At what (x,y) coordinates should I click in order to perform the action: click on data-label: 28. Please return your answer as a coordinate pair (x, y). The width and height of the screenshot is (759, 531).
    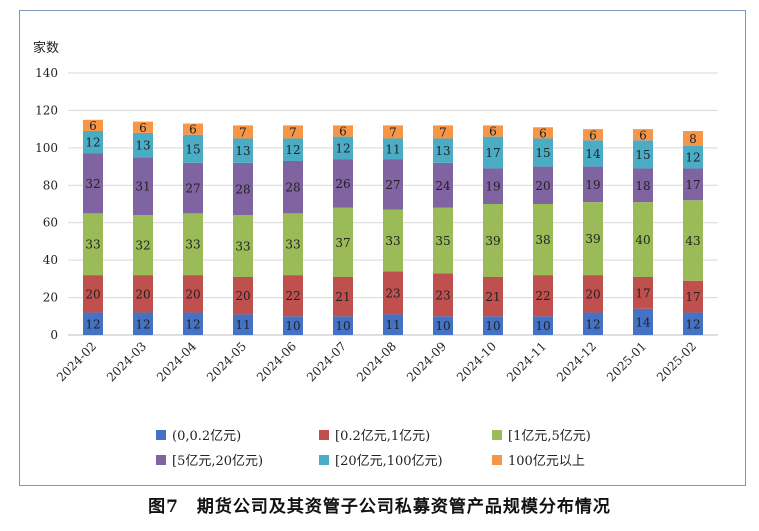
    Looking at the image, I should click on (292, 188).